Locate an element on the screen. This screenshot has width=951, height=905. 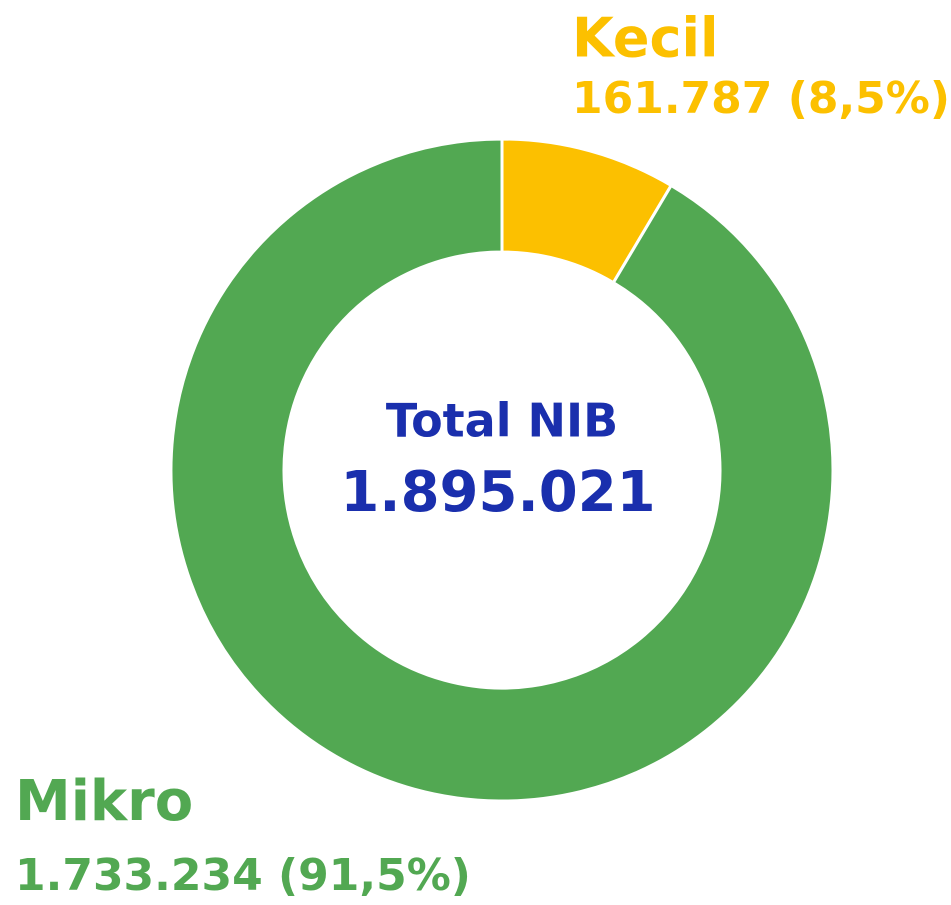
slice-value-label: 161.787 (8,5%) is located at coordinates (761, 98).